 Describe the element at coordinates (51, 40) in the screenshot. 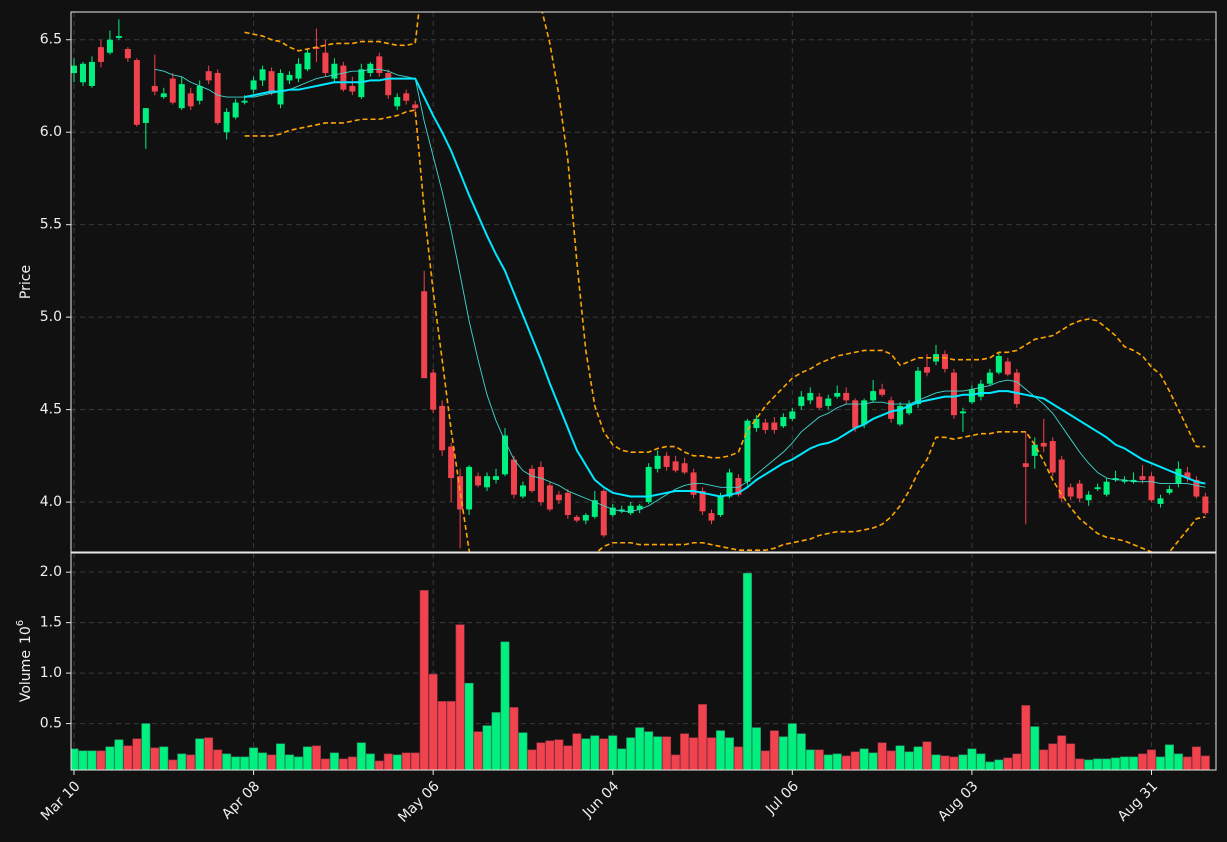

I see `y-tick-label: 6.5` at that location.